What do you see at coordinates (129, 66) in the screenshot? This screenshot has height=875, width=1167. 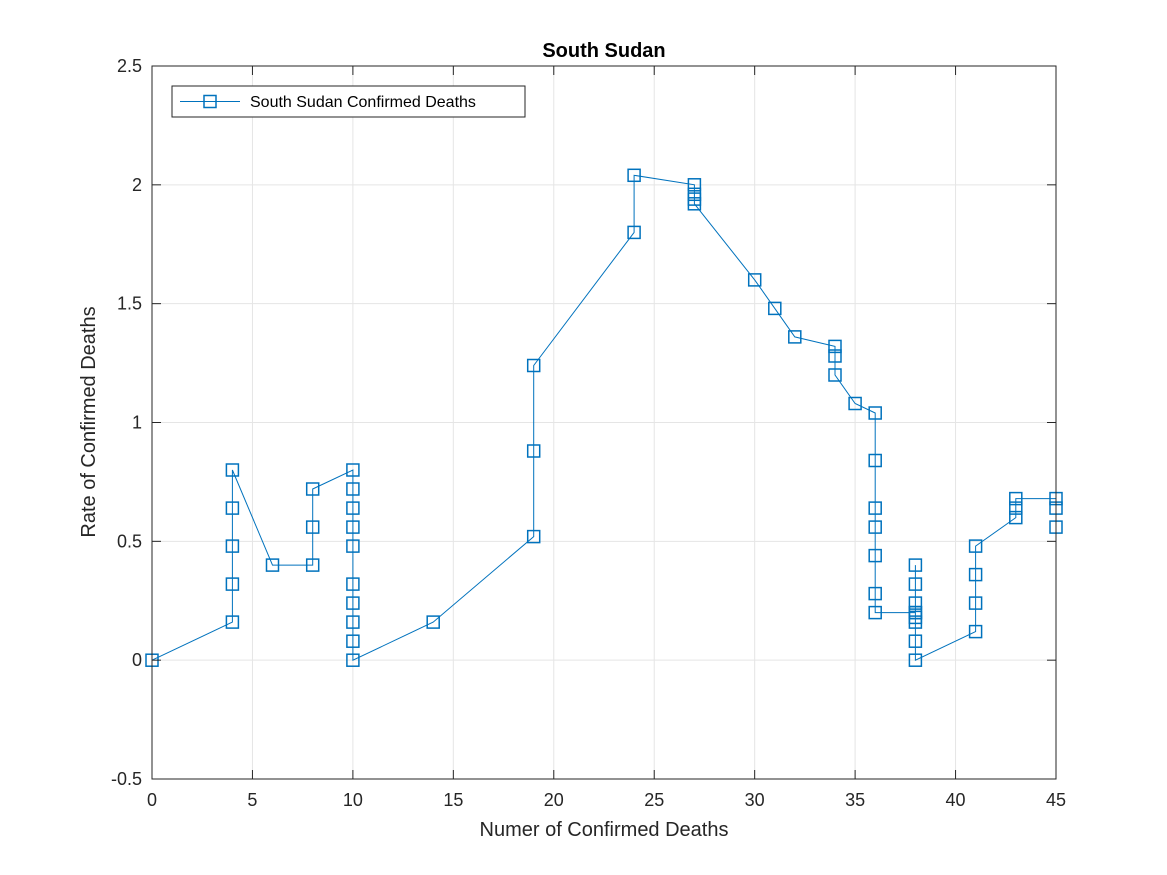 I see `y-tick-label: 2.5` at bounding box center [129, 66].